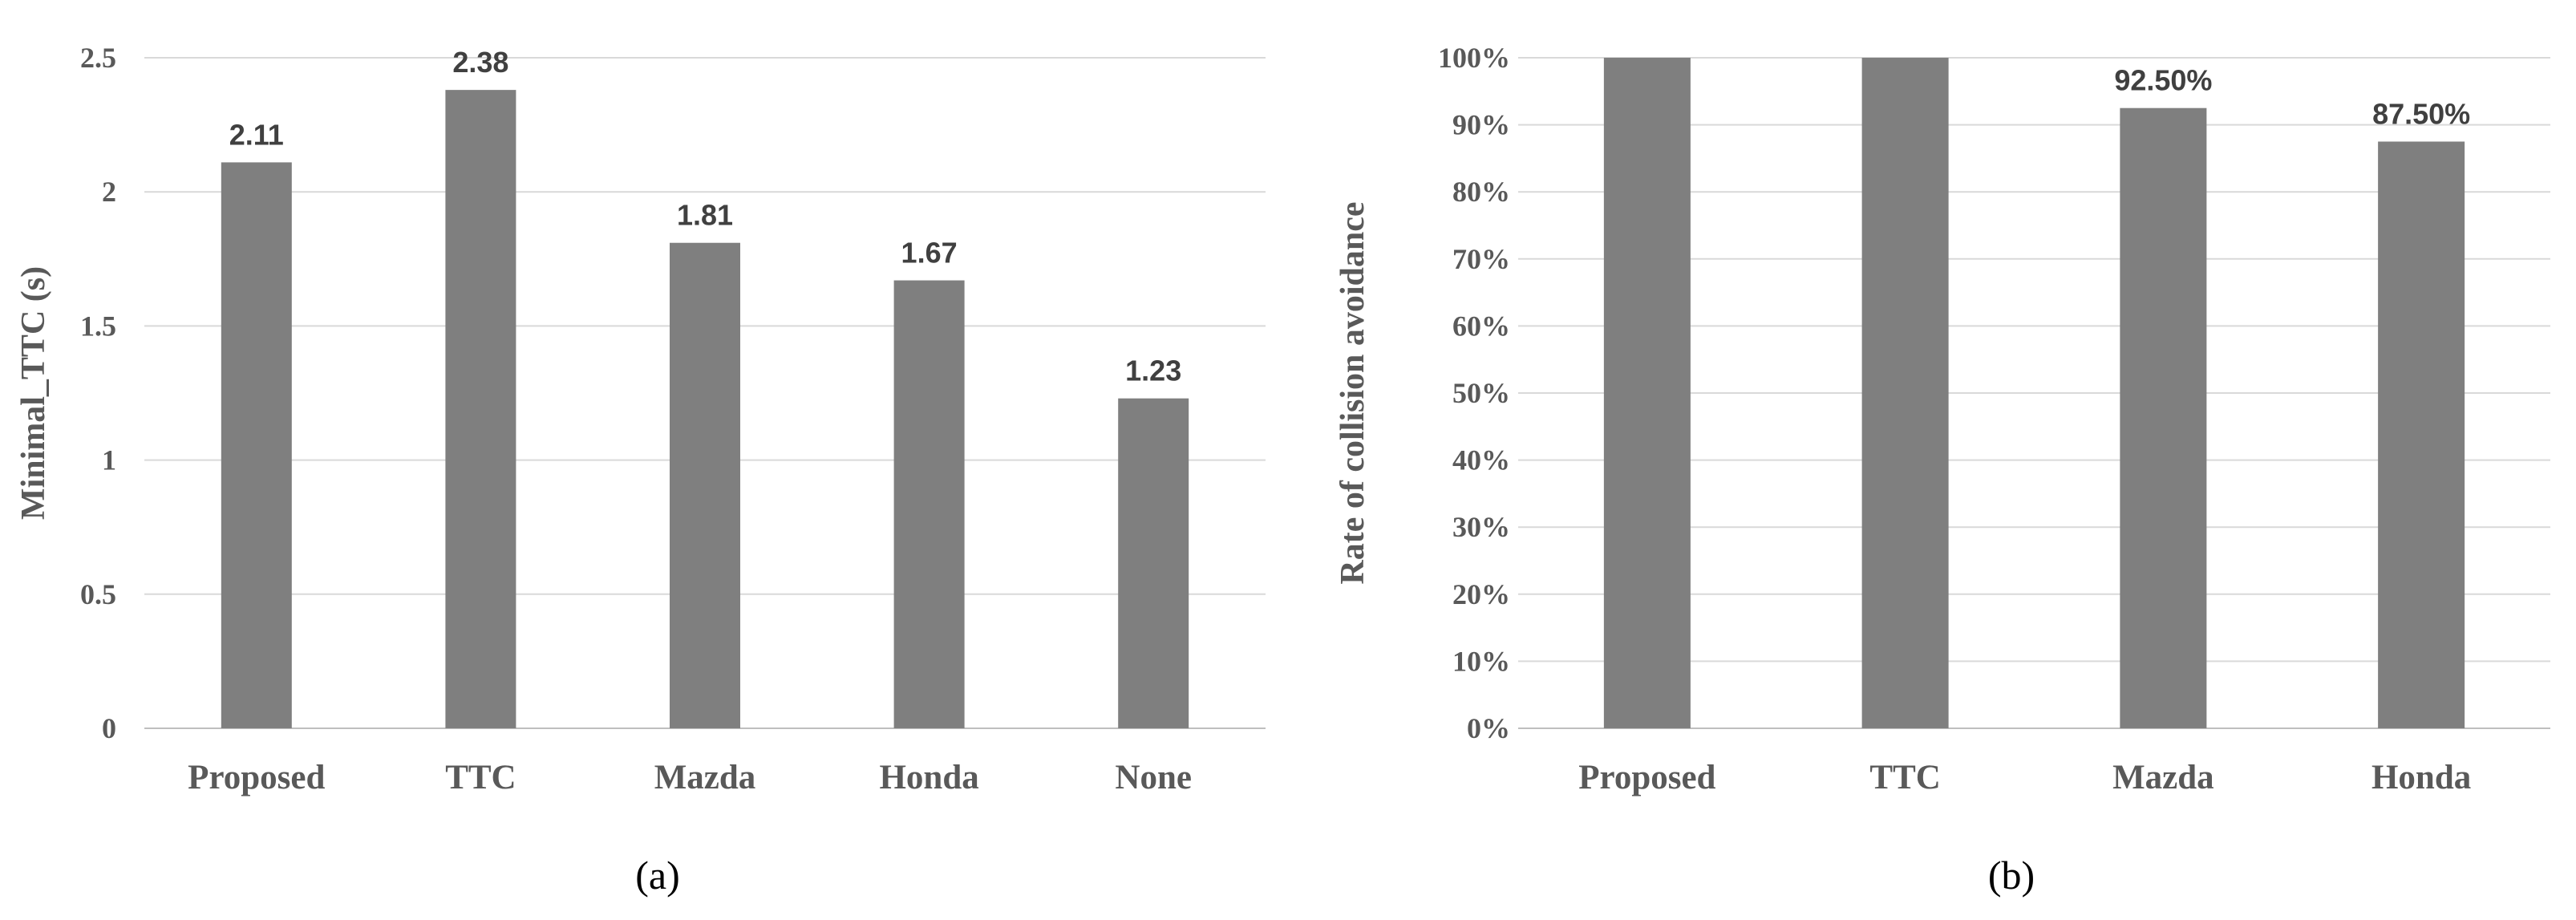 Image resolution: width=2576 pixels, height=920 pixels. I want to click on y-tick-label: 2, so click(109, 192).